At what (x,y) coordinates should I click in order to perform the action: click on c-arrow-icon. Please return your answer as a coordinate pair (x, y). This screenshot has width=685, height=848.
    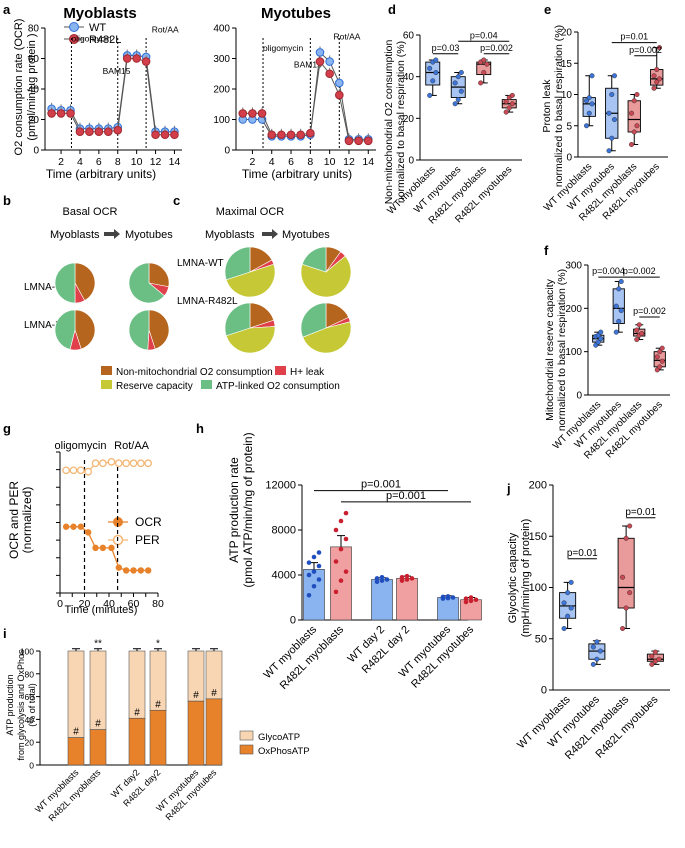
    Looking at the image, I should click on (270, 234).